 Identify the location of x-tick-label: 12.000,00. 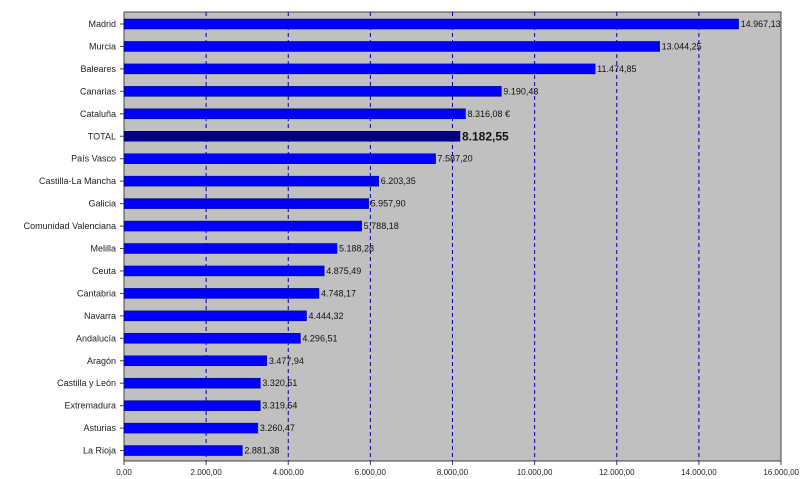
(617, 472).